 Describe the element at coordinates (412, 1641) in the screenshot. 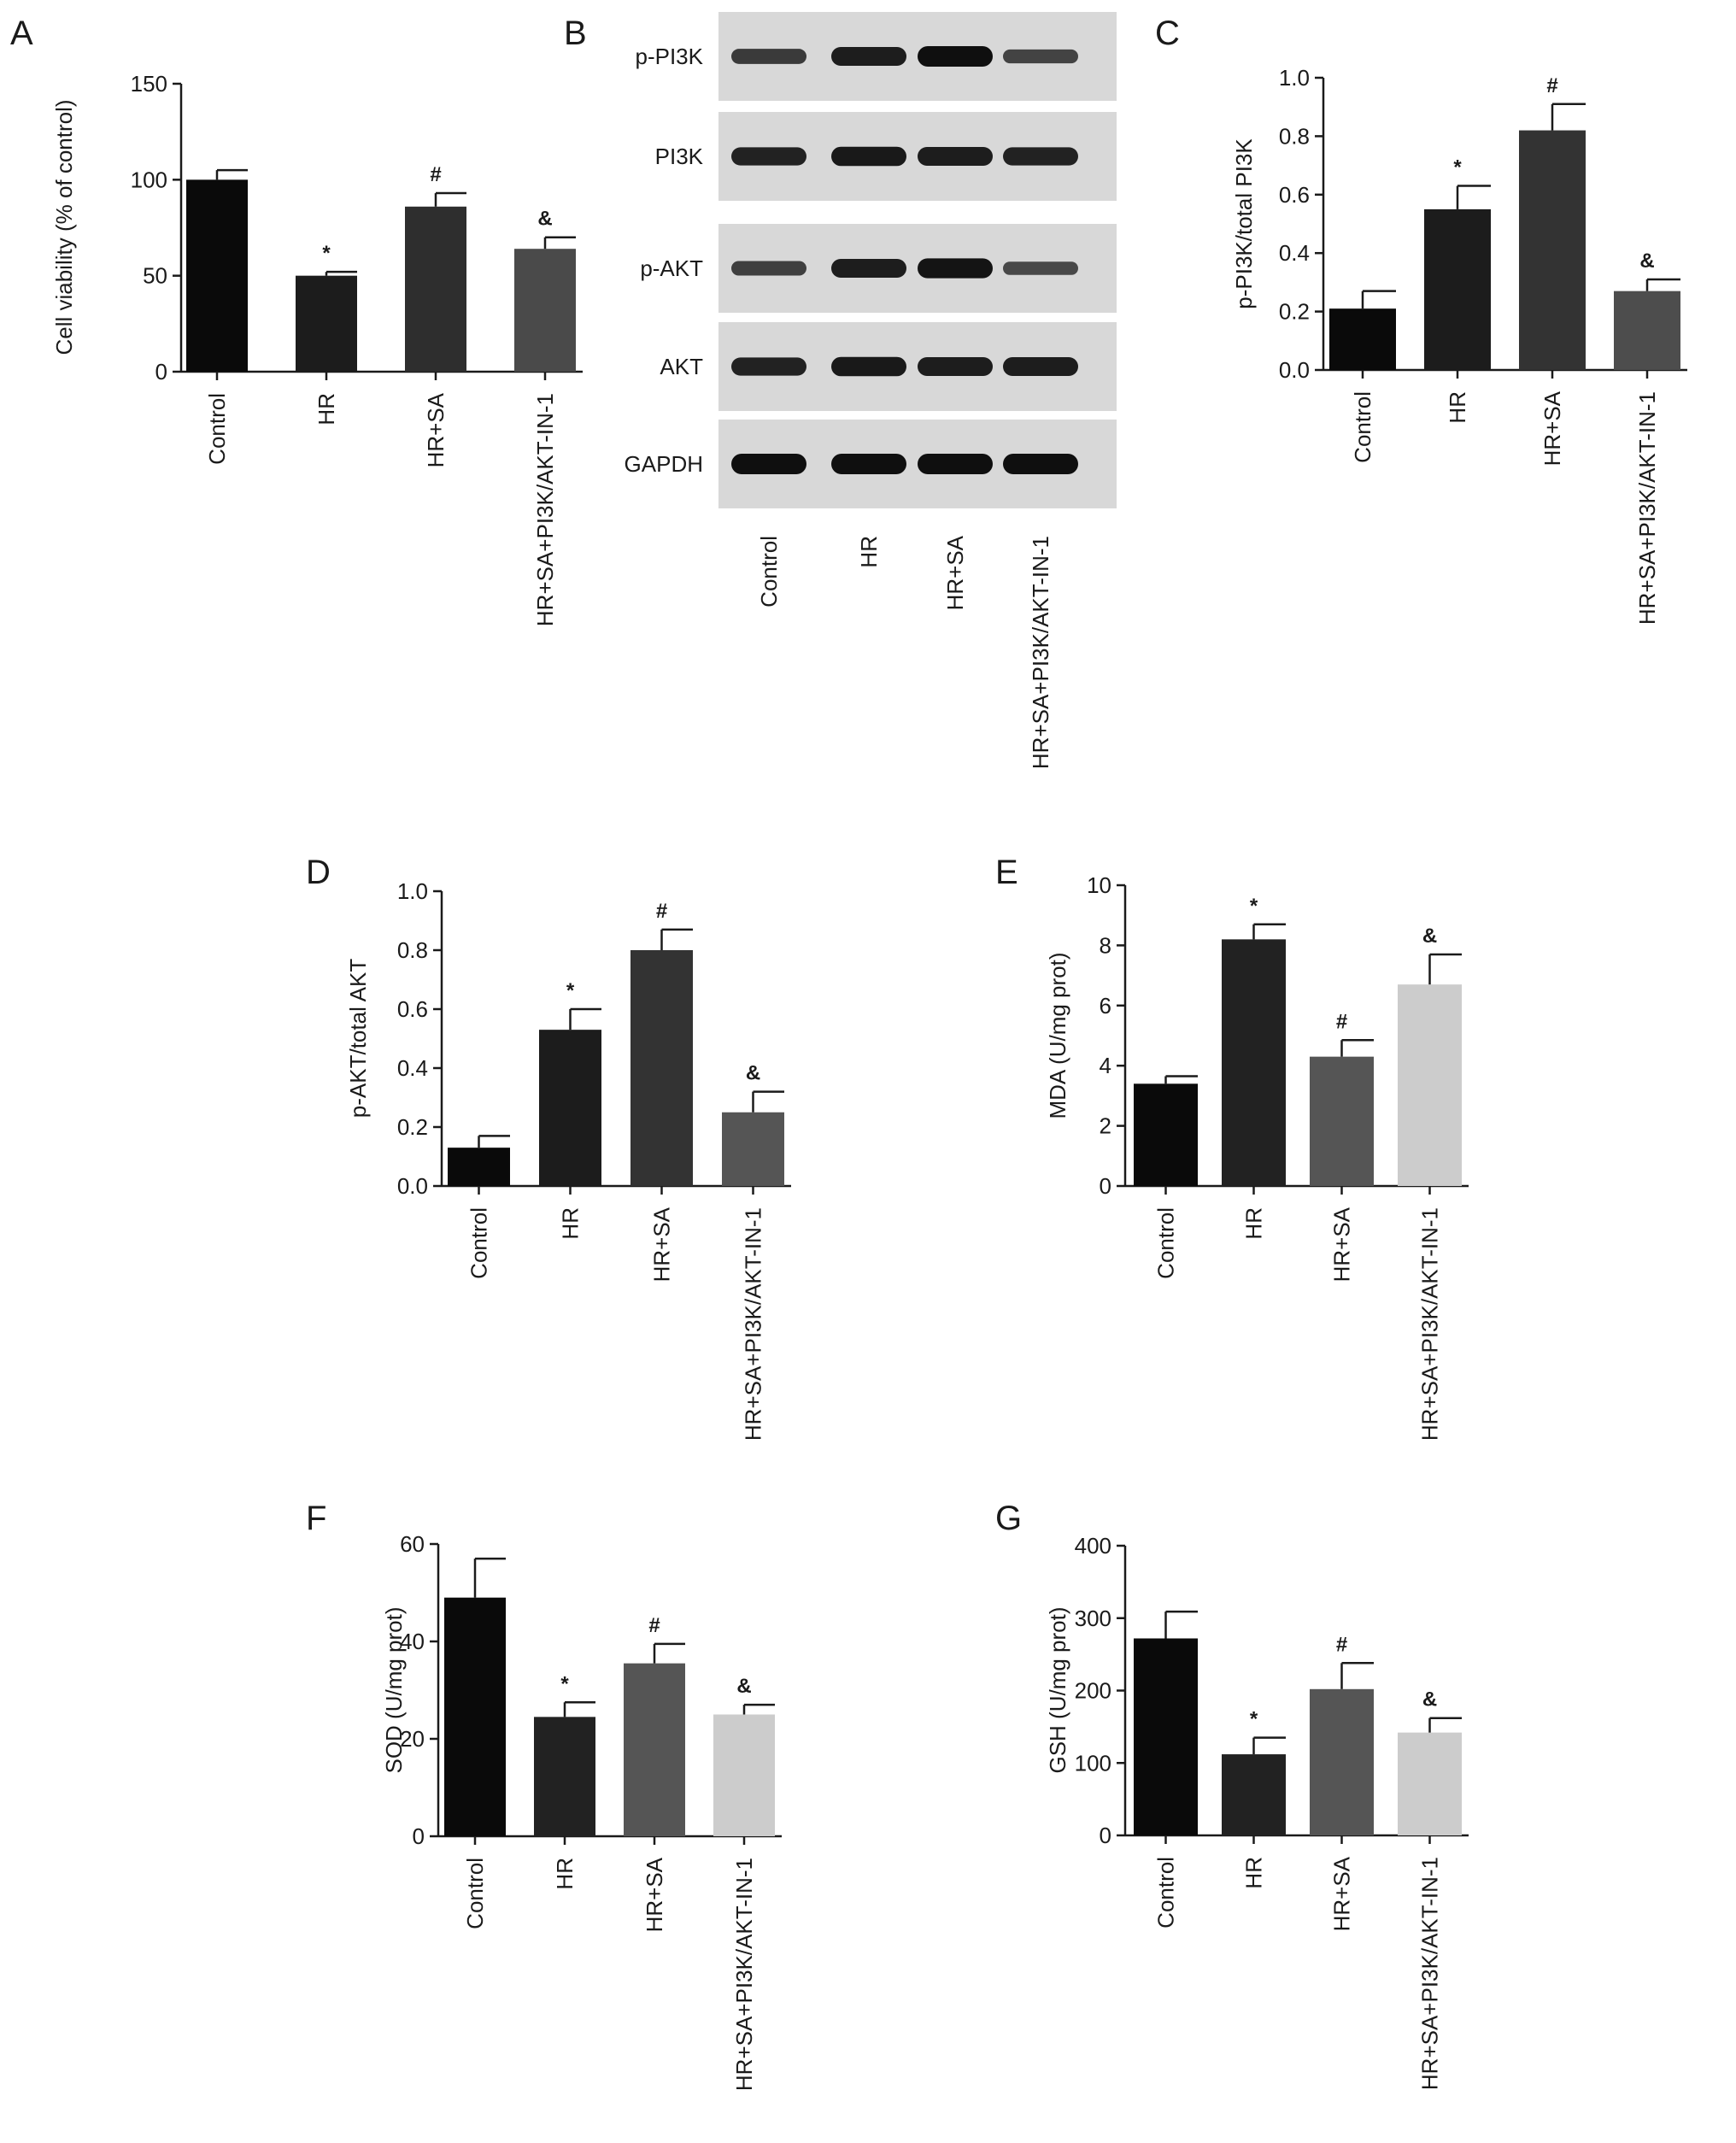

I see `y-tick-label: 40` at that location.